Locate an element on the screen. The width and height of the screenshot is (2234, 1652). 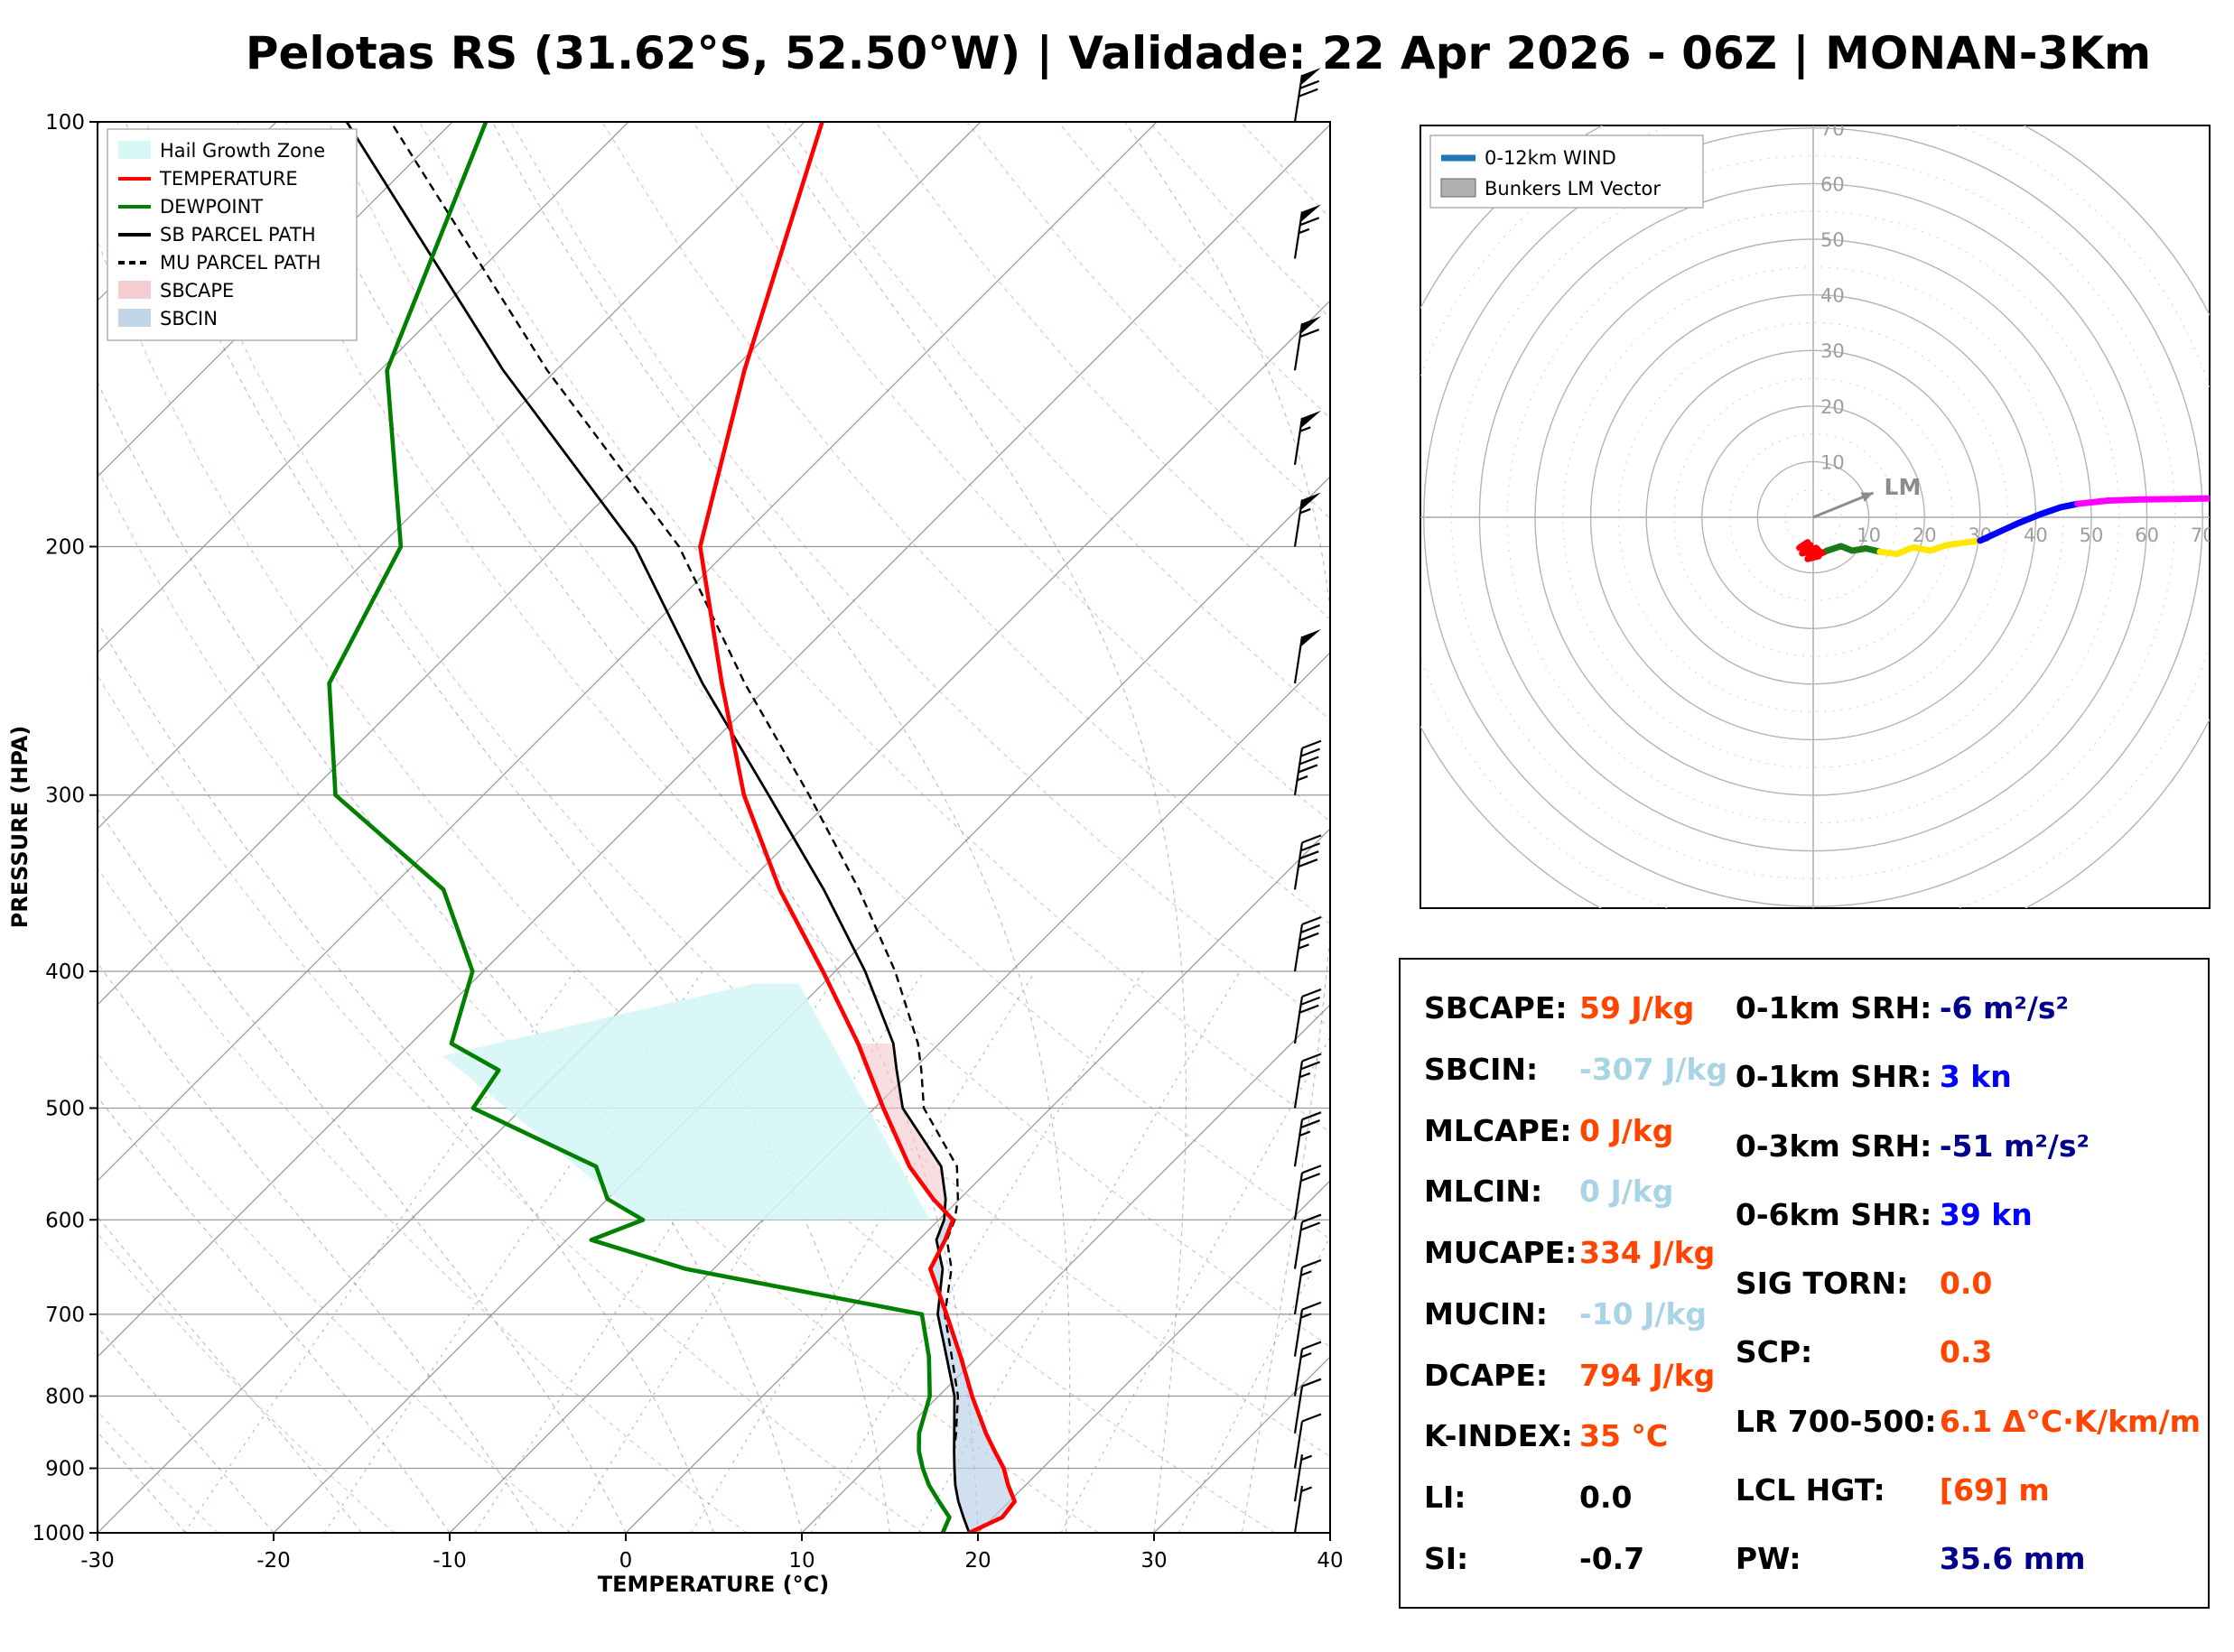
svg-text: 30 is located at coordinates (1832, 351).